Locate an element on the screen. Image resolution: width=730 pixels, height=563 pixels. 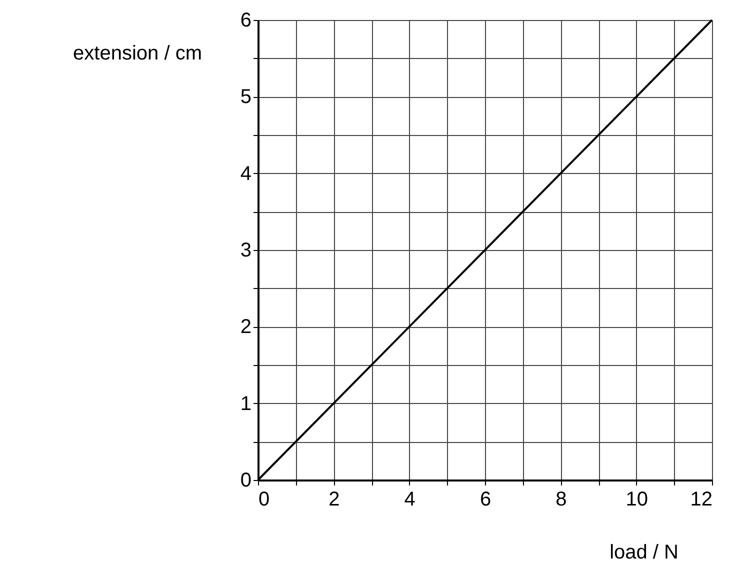
x-tick-label: 2 is located at coordinates (334, 499).